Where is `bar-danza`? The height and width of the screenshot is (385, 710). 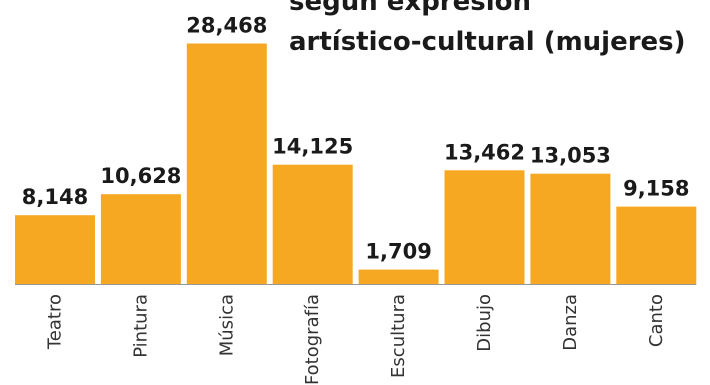 bar-danza is located at coordinates (570, 228).